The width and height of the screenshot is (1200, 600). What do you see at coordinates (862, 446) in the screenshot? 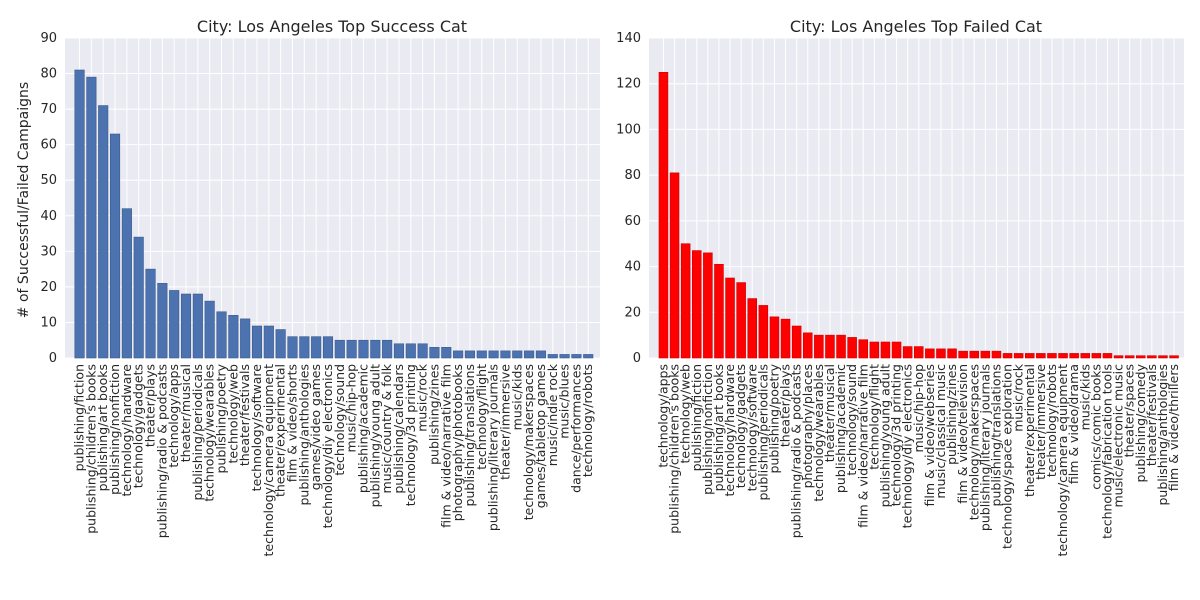
I see `failed-x-tick-label: film & video/narrative film` at bounding box center [862, 446].